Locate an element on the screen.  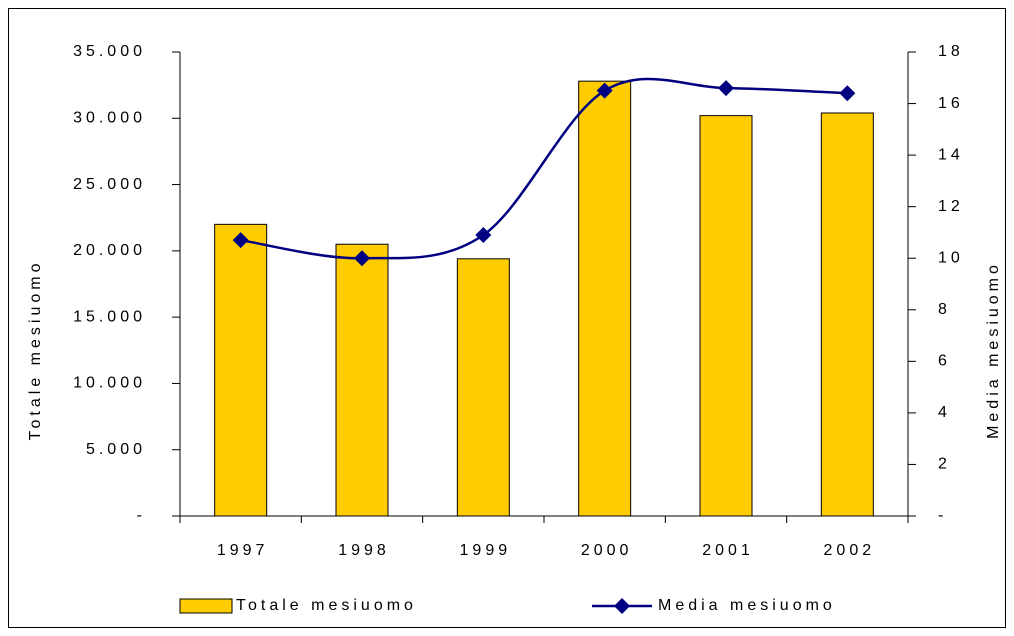
y2-tick-label: 2 is located at coordinates (944, 464).